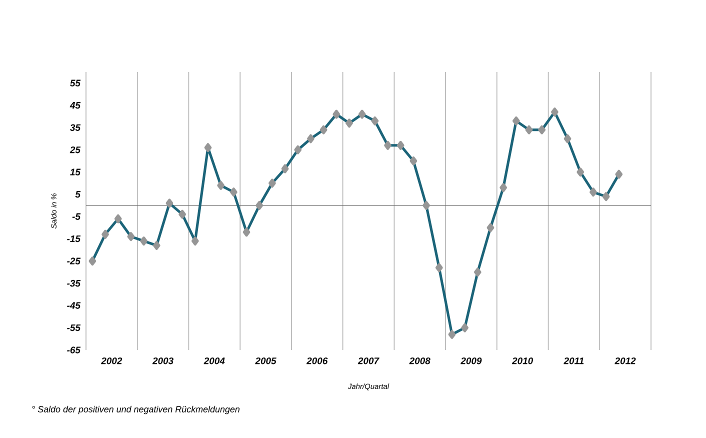 This screenshot has width=706, height=438. What do you see at coordinates (75, 105) in the screenshot?
I see `y-tick-label: 45` at bounding box center [75, 105].